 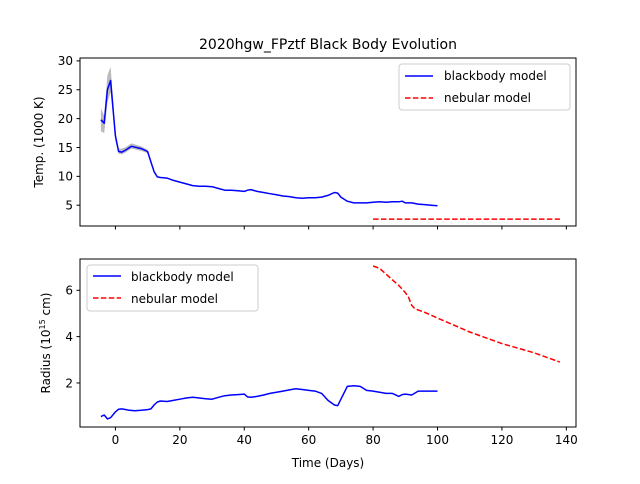 I want to click on temperature-y-label: Temp. (1000 K), so click(x=39, y=142).